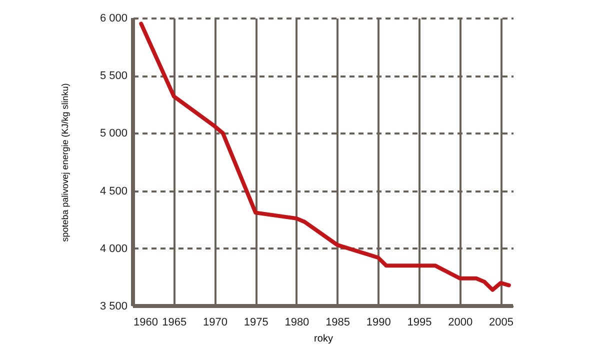 This screenshot has height=349, width=600. What do you see at coordinates (215, 322) in the screenshot?
I see `x-tick-label: 1970` at bounding box center [215, 322].